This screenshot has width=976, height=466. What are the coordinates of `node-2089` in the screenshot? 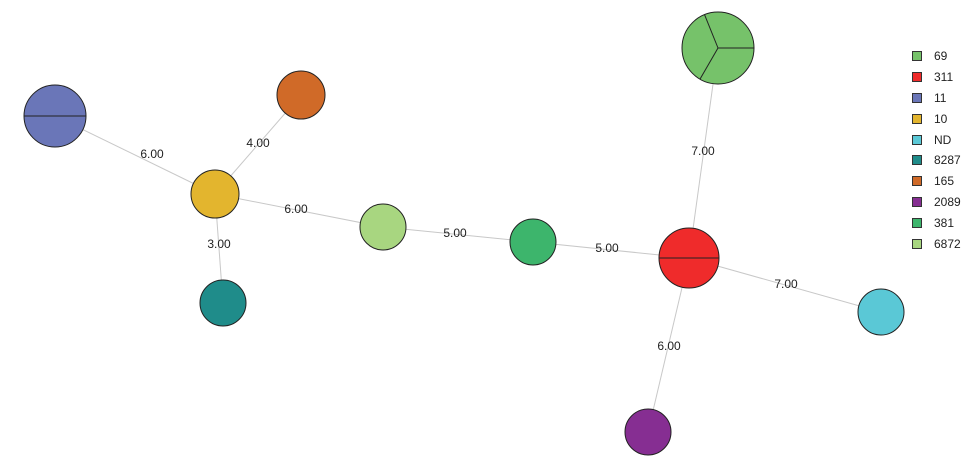 It's located at (648, 432).